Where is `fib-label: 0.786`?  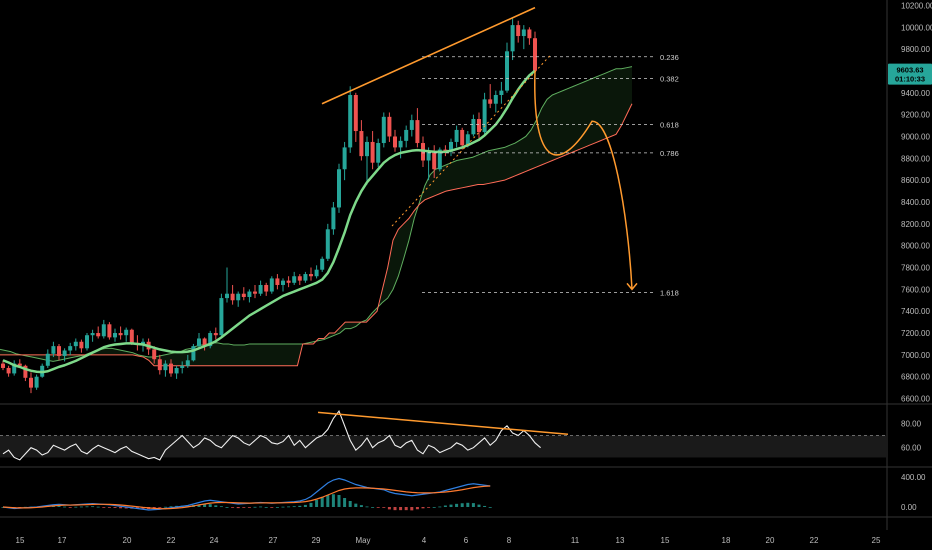
fib-label: 0.786 is located at coordinates (669, 153).